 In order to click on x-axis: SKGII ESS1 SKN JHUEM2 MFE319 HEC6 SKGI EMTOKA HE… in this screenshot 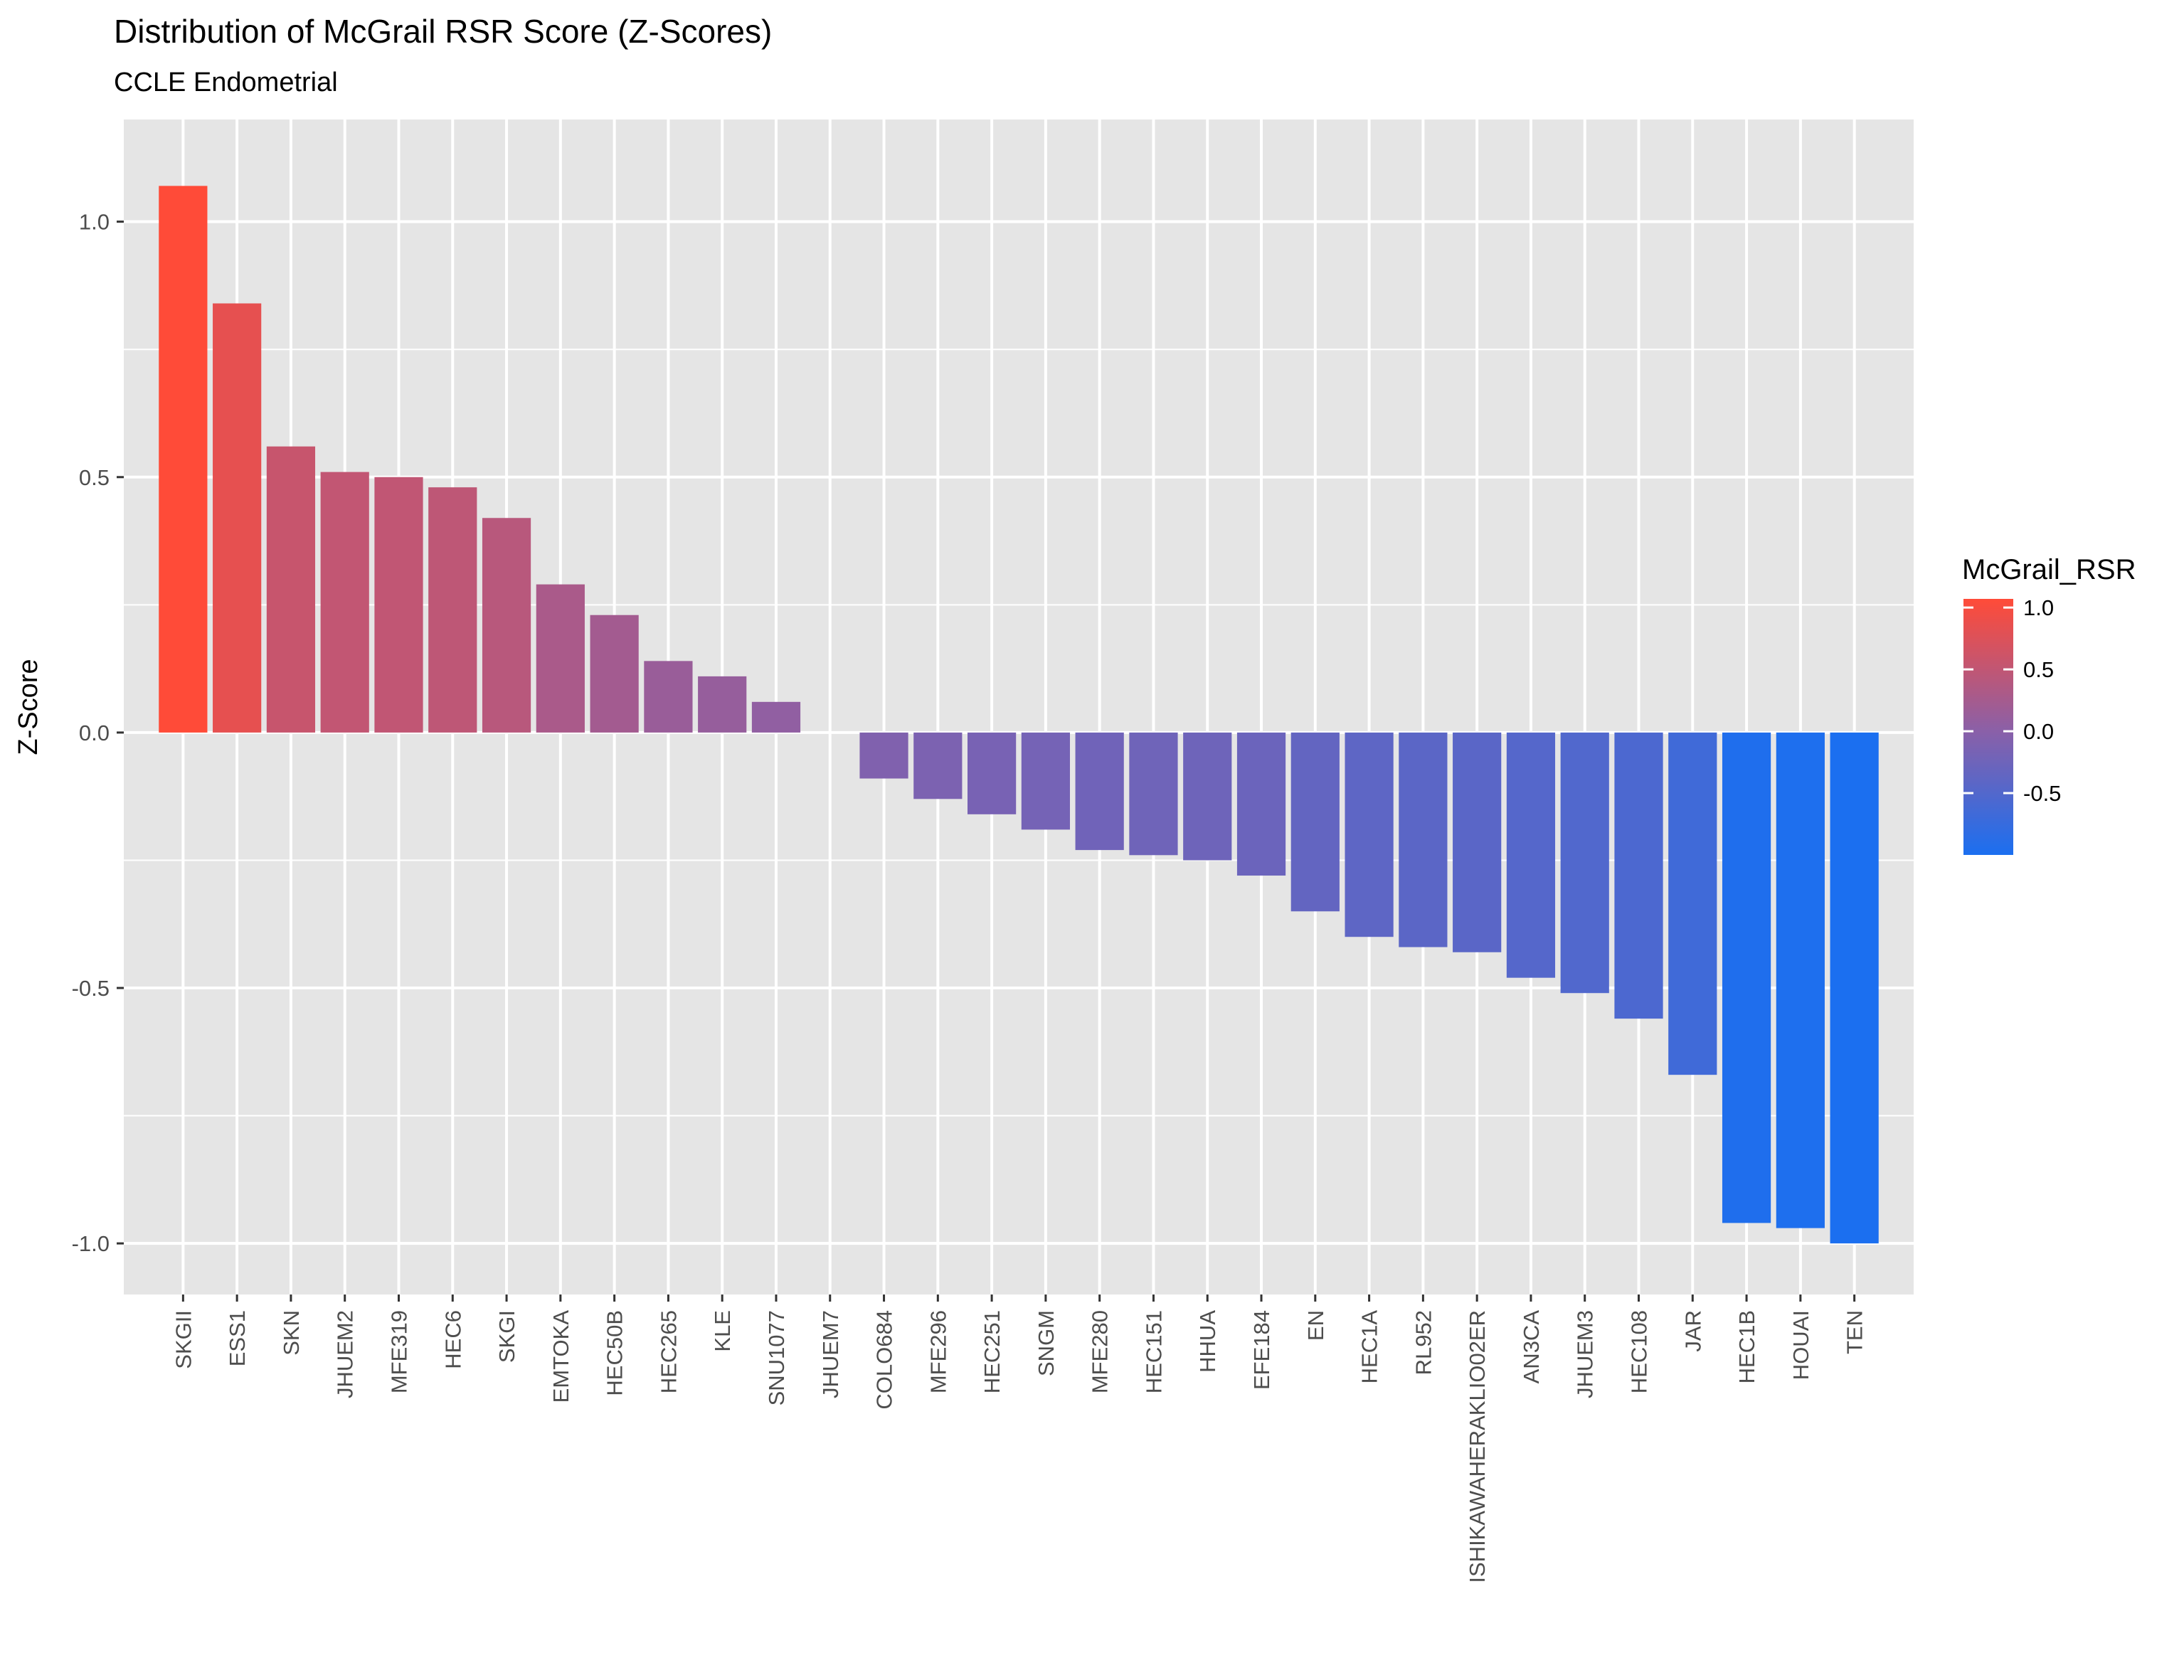, I will do `click(1019, 1438)`.